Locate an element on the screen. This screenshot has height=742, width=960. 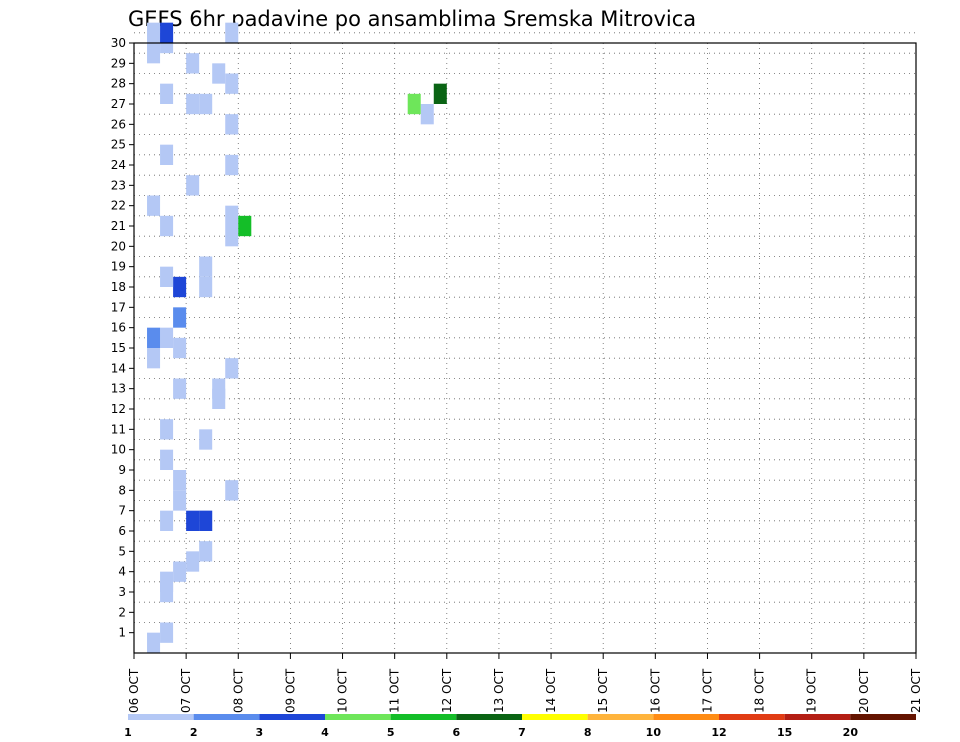
colorbar-label: 15 is located at coordinates (784, 732).